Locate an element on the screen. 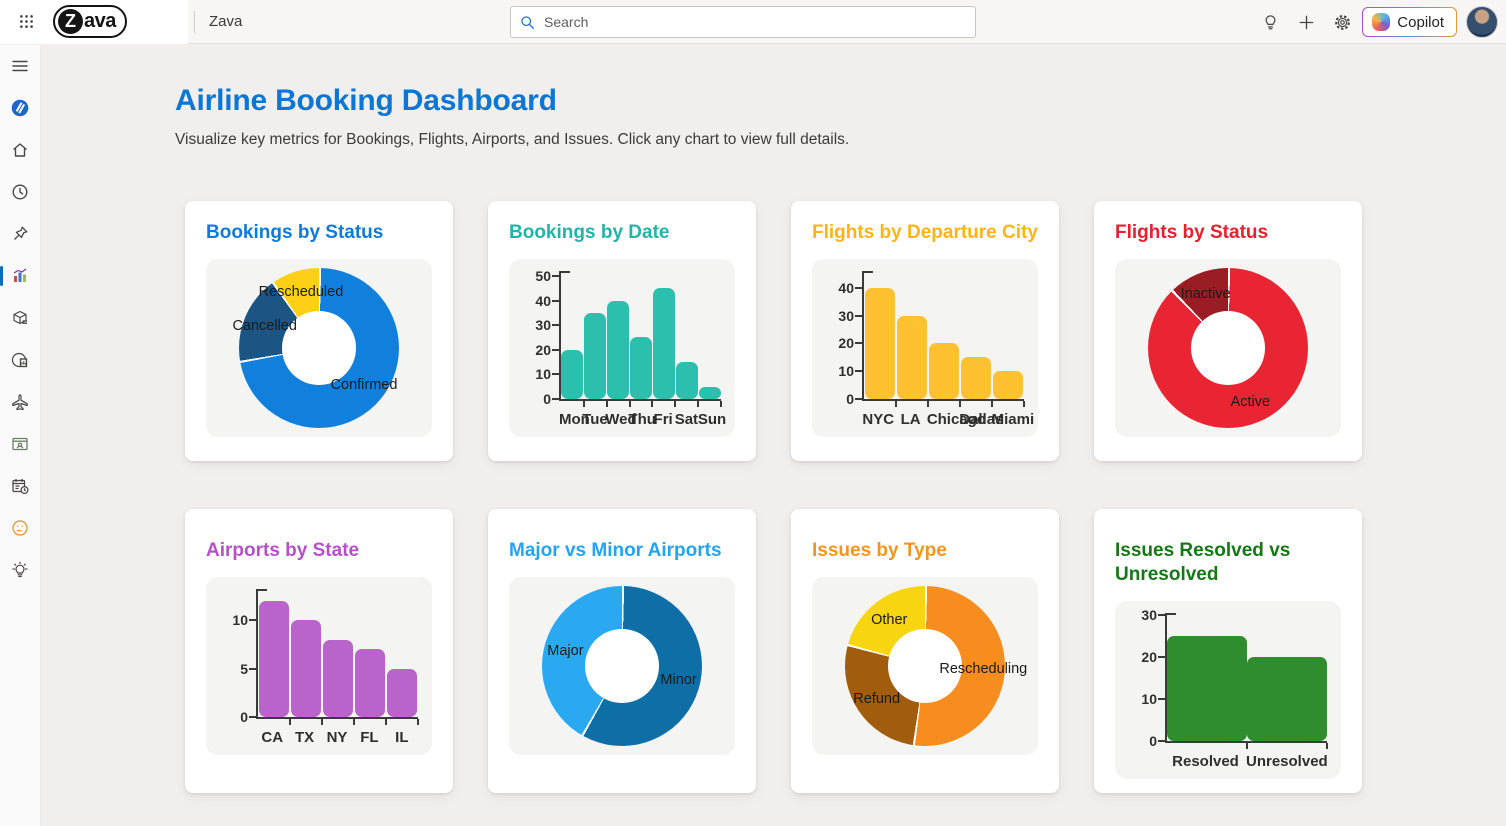 This screenshot has width=1506, height=826. settings-button is located at coordinates (1342, 22).